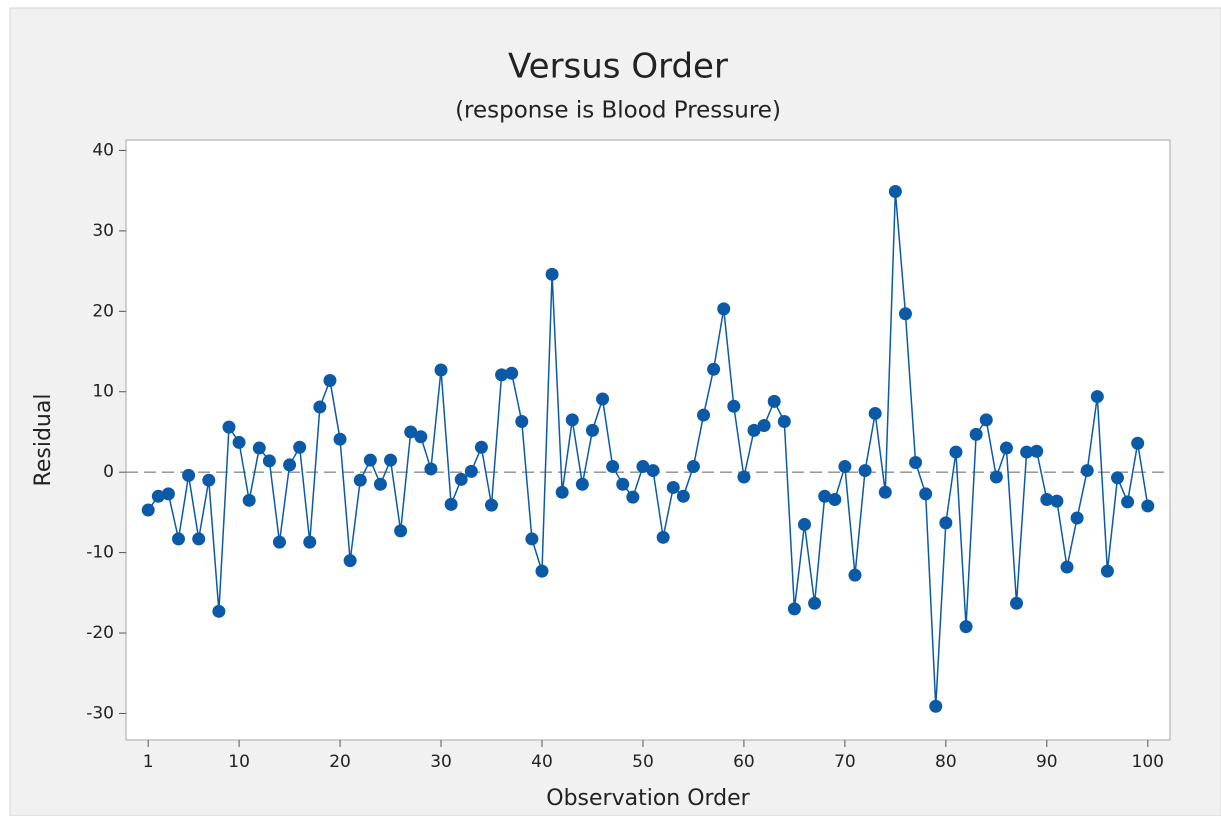  Describe the element at coordinates (744, 762) in the screenshot. I see `x-tick-label: 60` at that location.